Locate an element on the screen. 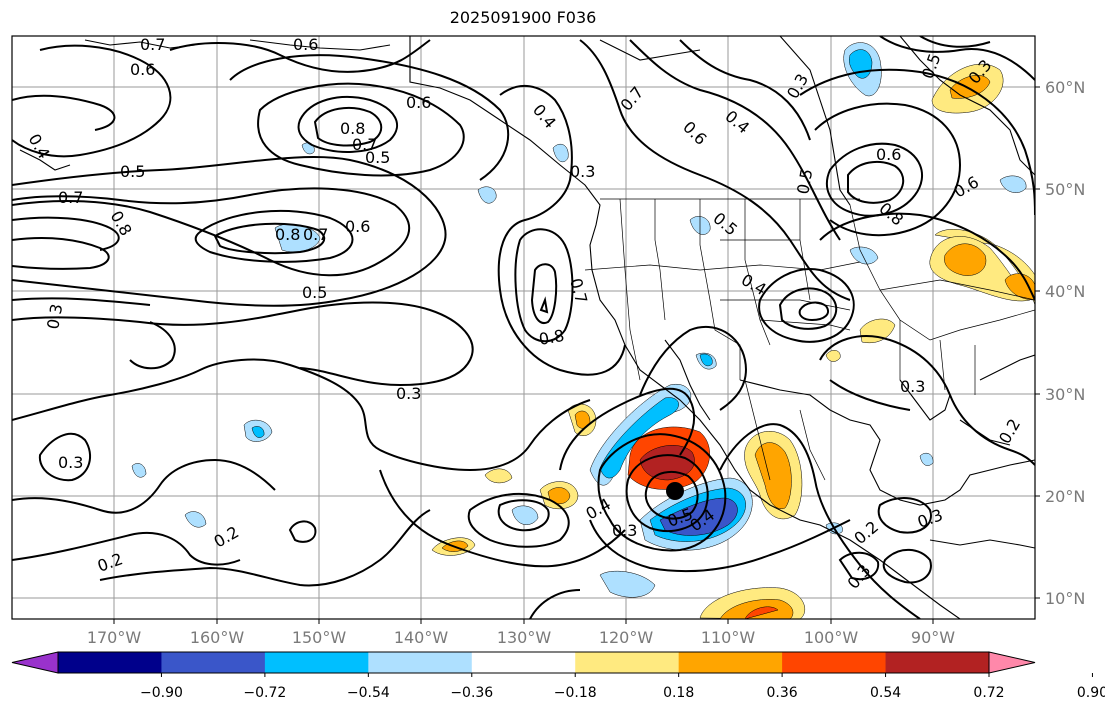 Image resolution: width=1105 pixels, height=712 pixels. lon-label: 170°W is located at coordinates (114, 637).